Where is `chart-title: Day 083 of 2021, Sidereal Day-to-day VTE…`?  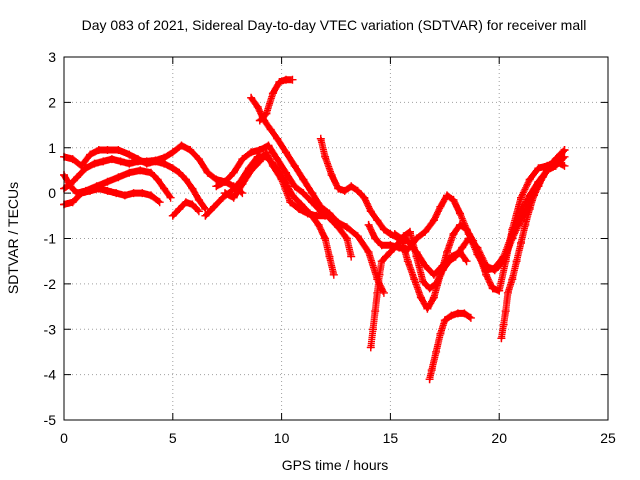
chart-title: Day 083 of 2021, Sidereal Day-to-day VTE… is located at coordinates (334, 25).